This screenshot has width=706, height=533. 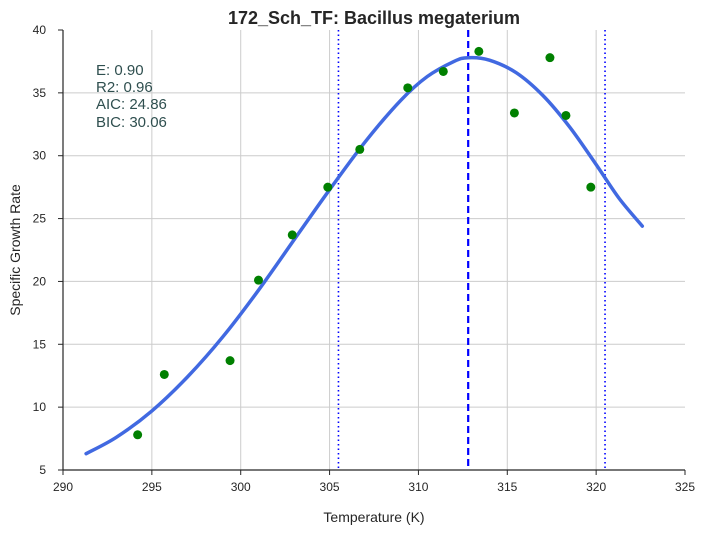 I want to click on x-tick-label: 295, so click(x=152, y=487).